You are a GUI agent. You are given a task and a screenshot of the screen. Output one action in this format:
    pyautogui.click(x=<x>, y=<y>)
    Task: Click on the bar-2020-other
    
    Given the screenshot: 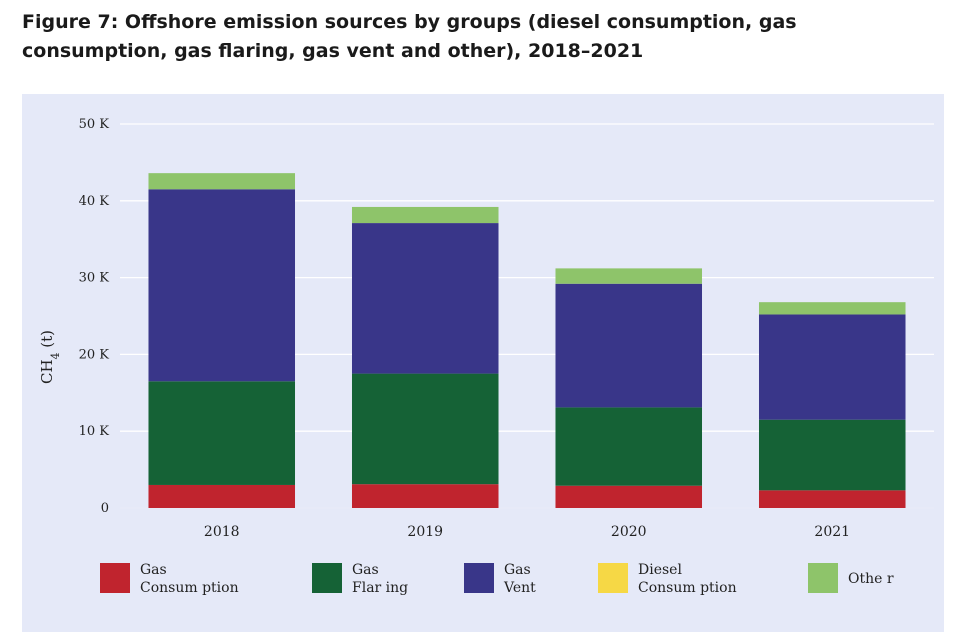 What is the action you would take?
    pyautogui.click(x=629, y=276)
    